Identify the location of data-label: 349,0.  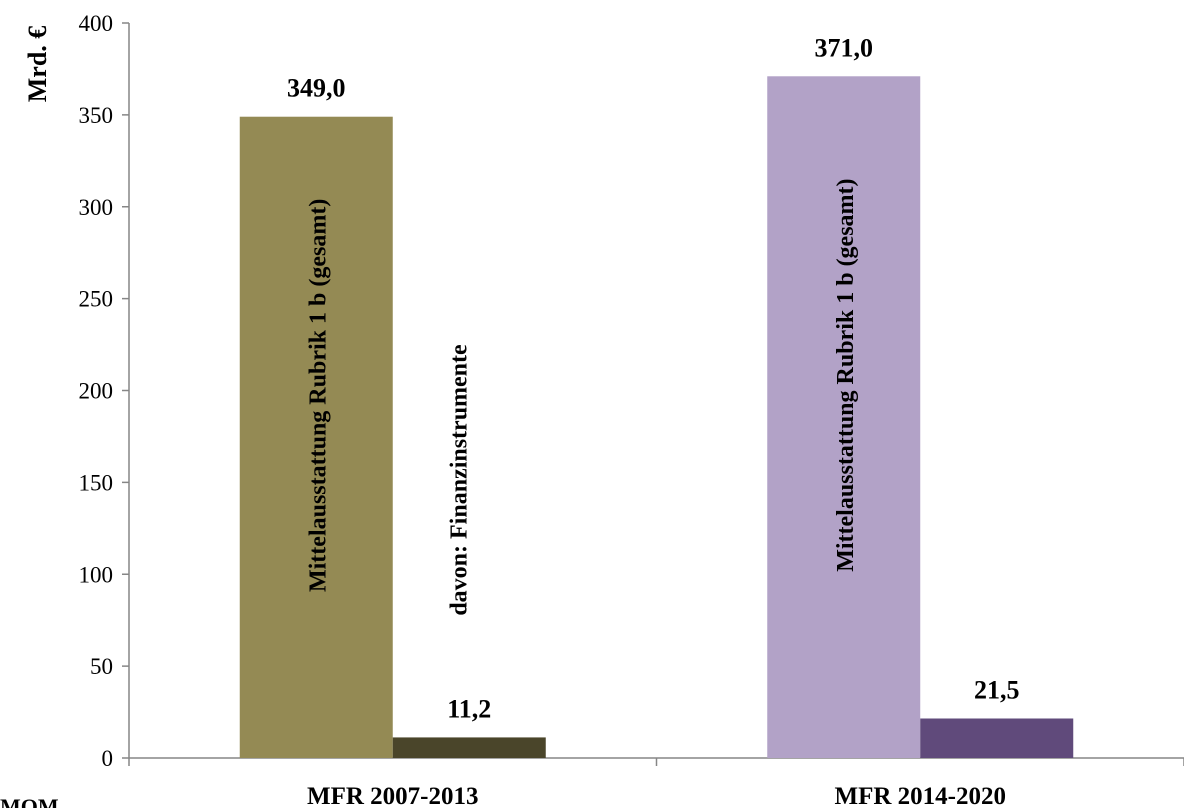
(316, 88).